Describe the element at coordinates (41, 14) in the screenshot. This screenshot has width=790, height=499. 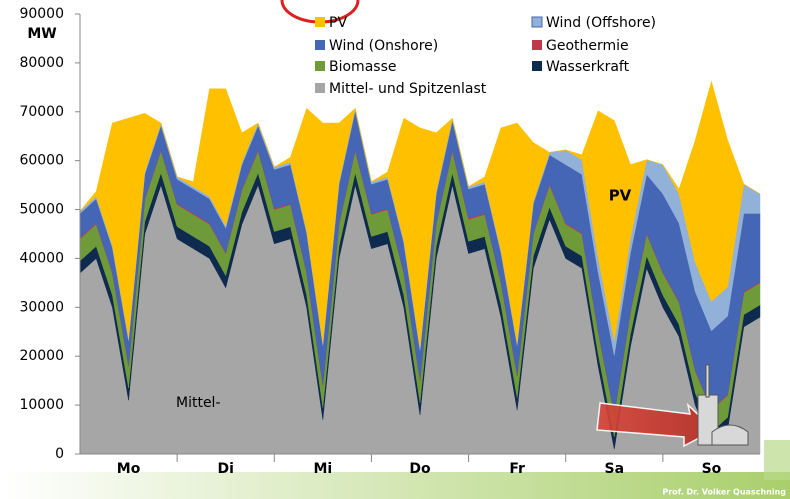
I see `y-tick-label: 90000` at that location.